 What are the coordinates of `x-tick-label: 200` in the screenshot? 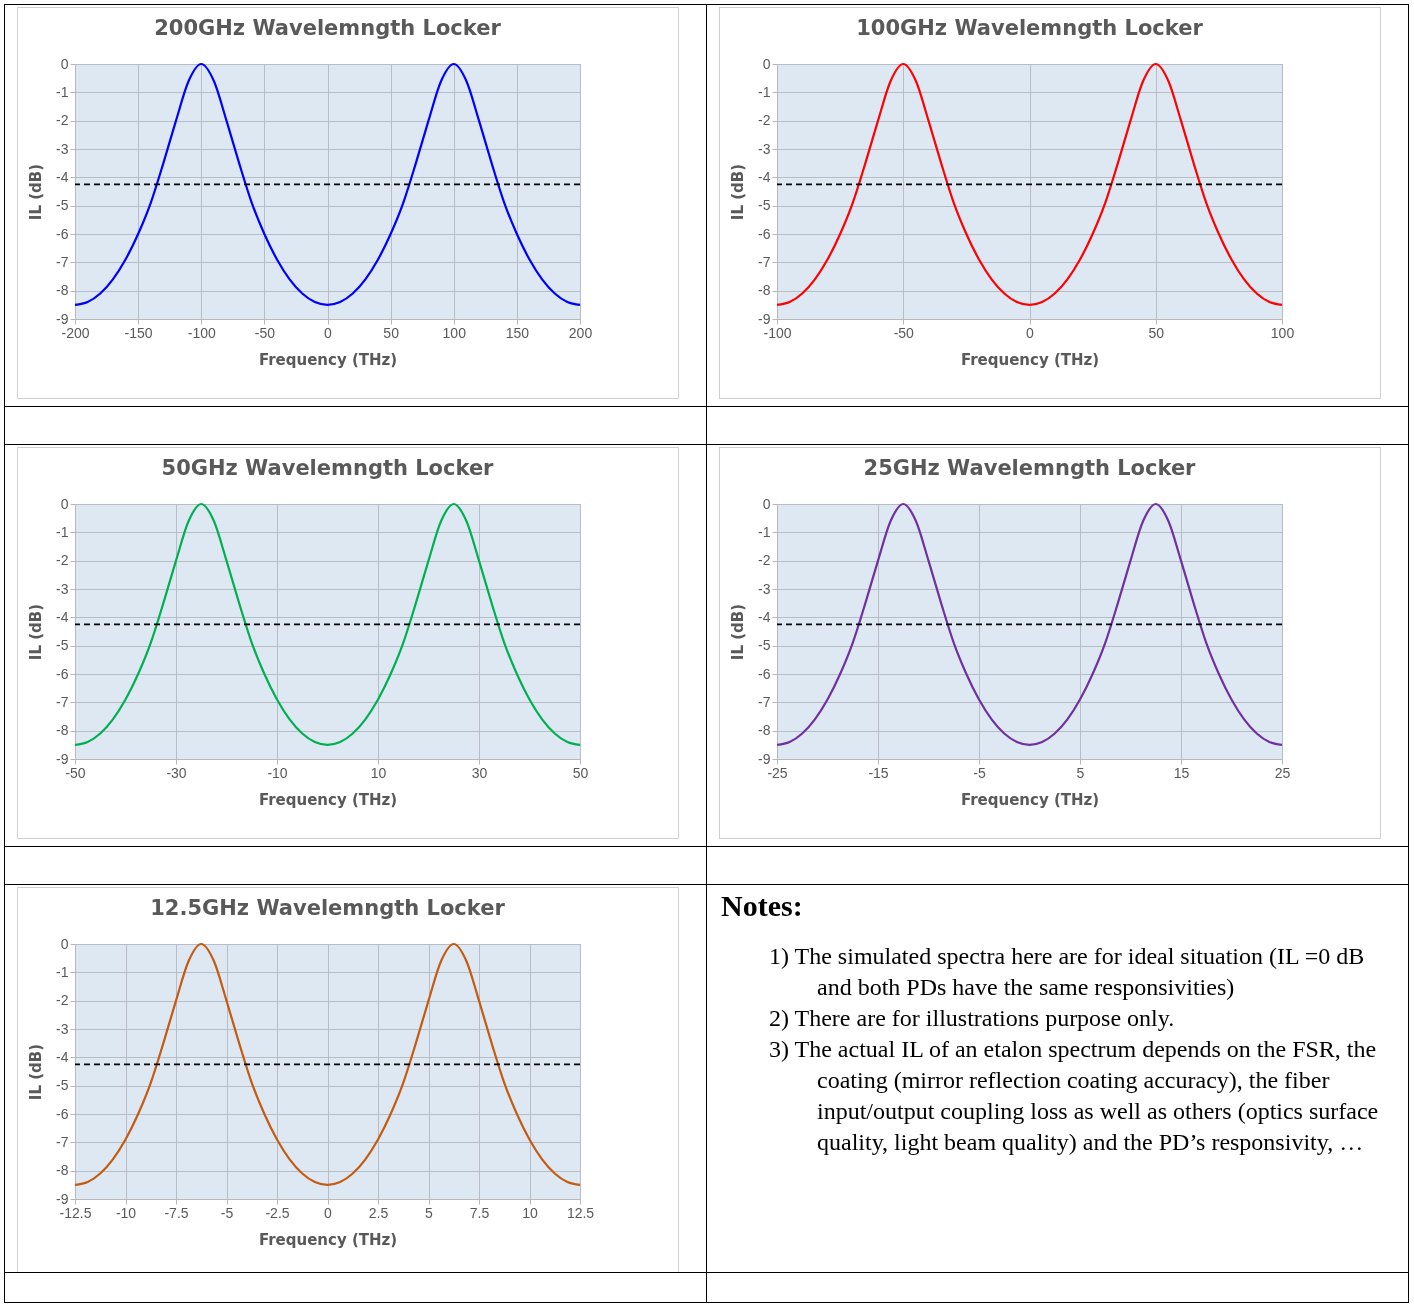 It's located at (580, 332).